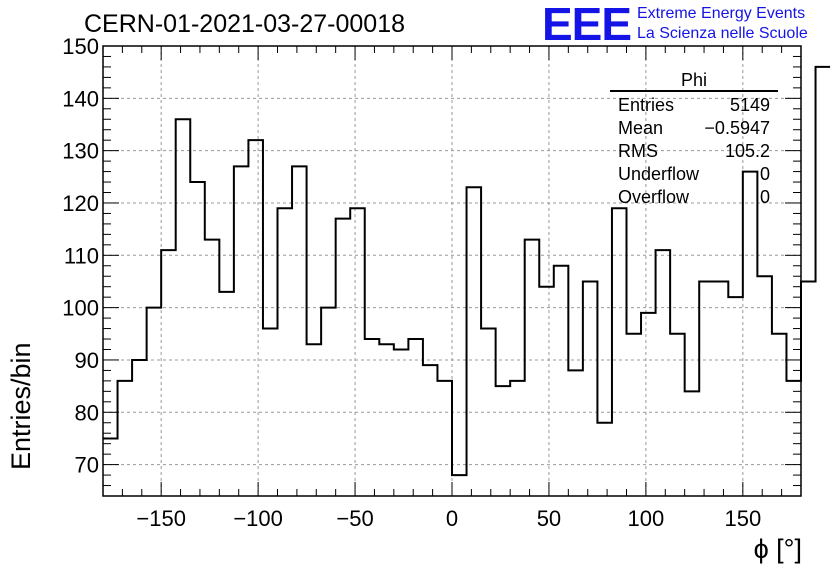  What do you see at coordinates (777, 549) in the screenshot?
I see `x-axis-label: ϕ [°]` at bounding box center [777, 549].